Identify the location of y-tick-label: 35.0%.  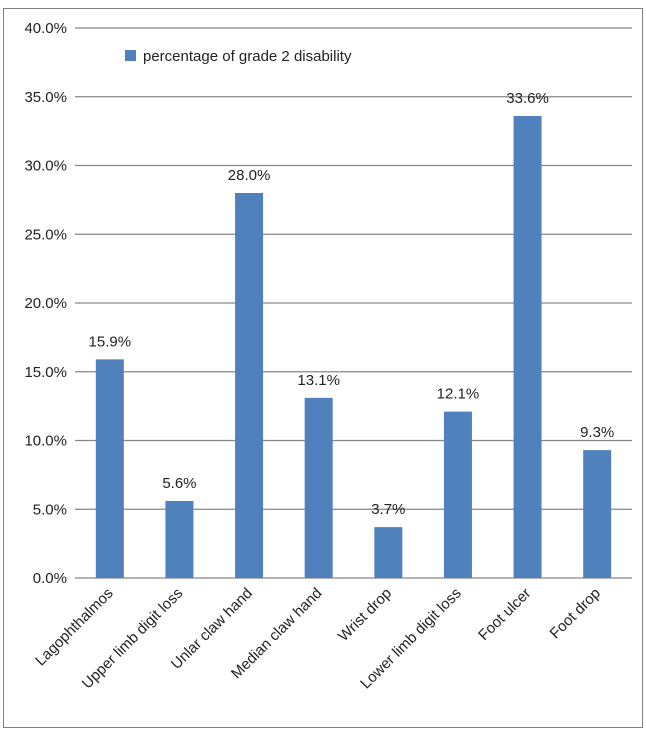
(45, 97).